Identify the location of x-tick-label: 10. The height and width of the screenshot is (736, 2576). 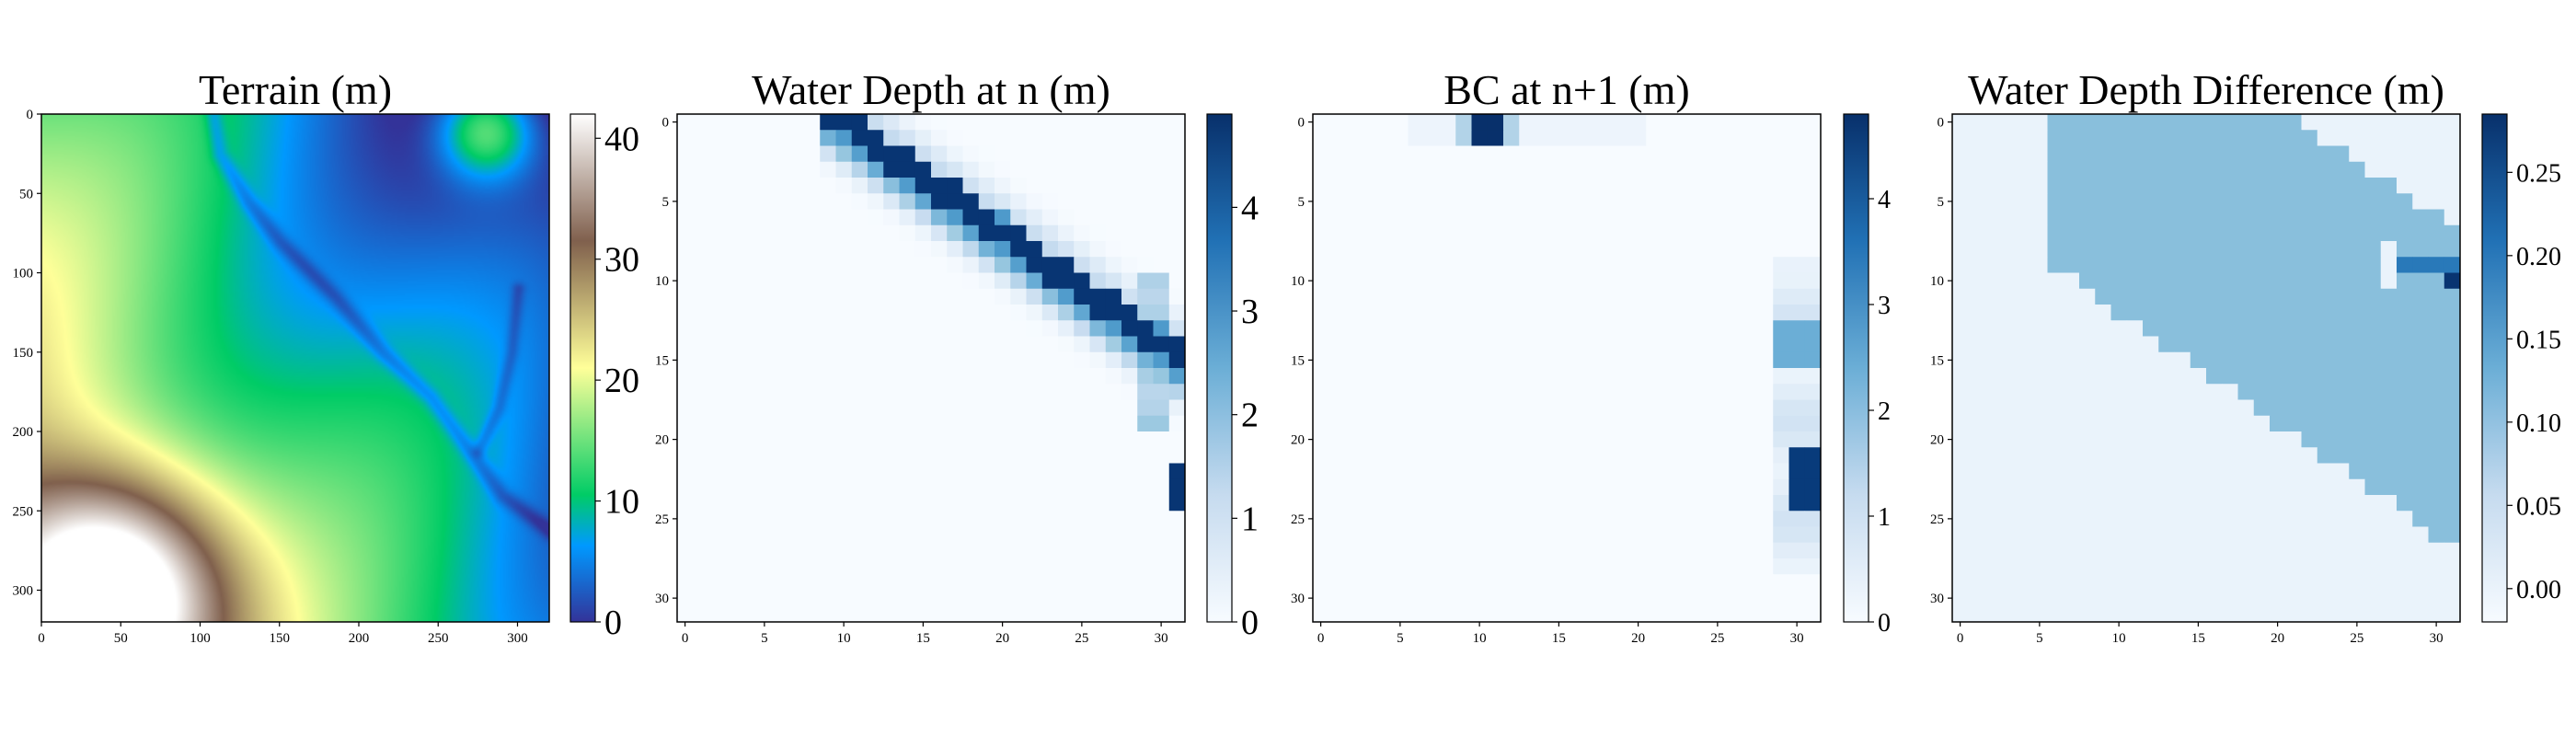
(844, 638).